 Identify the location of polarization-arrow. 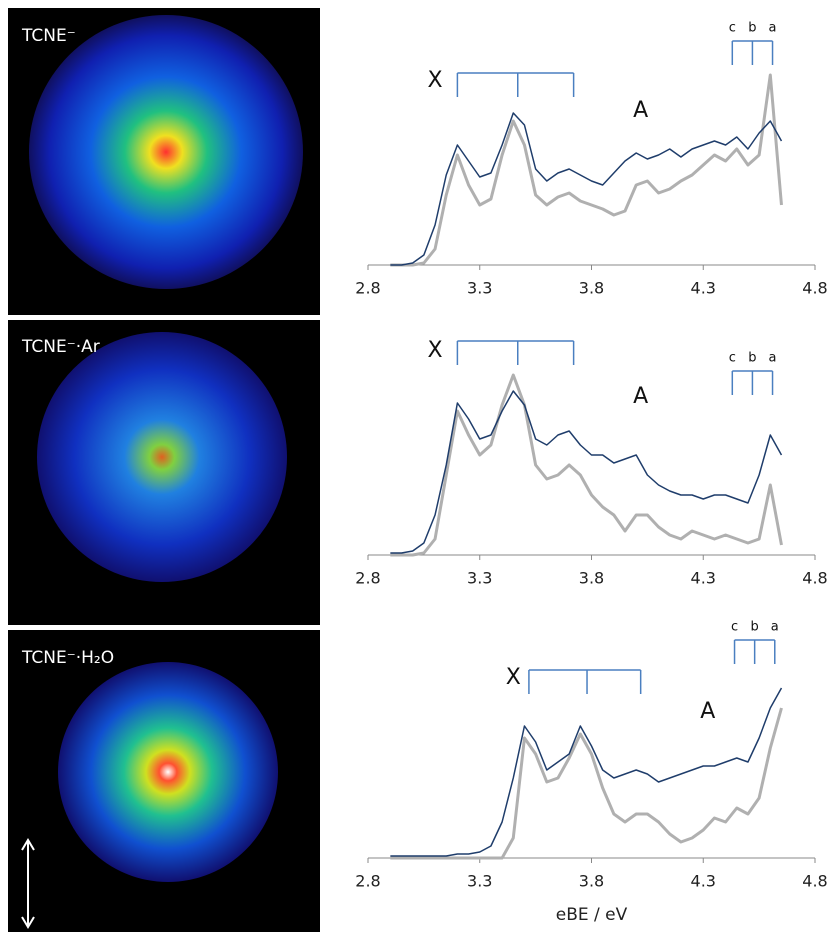
(28, 883).